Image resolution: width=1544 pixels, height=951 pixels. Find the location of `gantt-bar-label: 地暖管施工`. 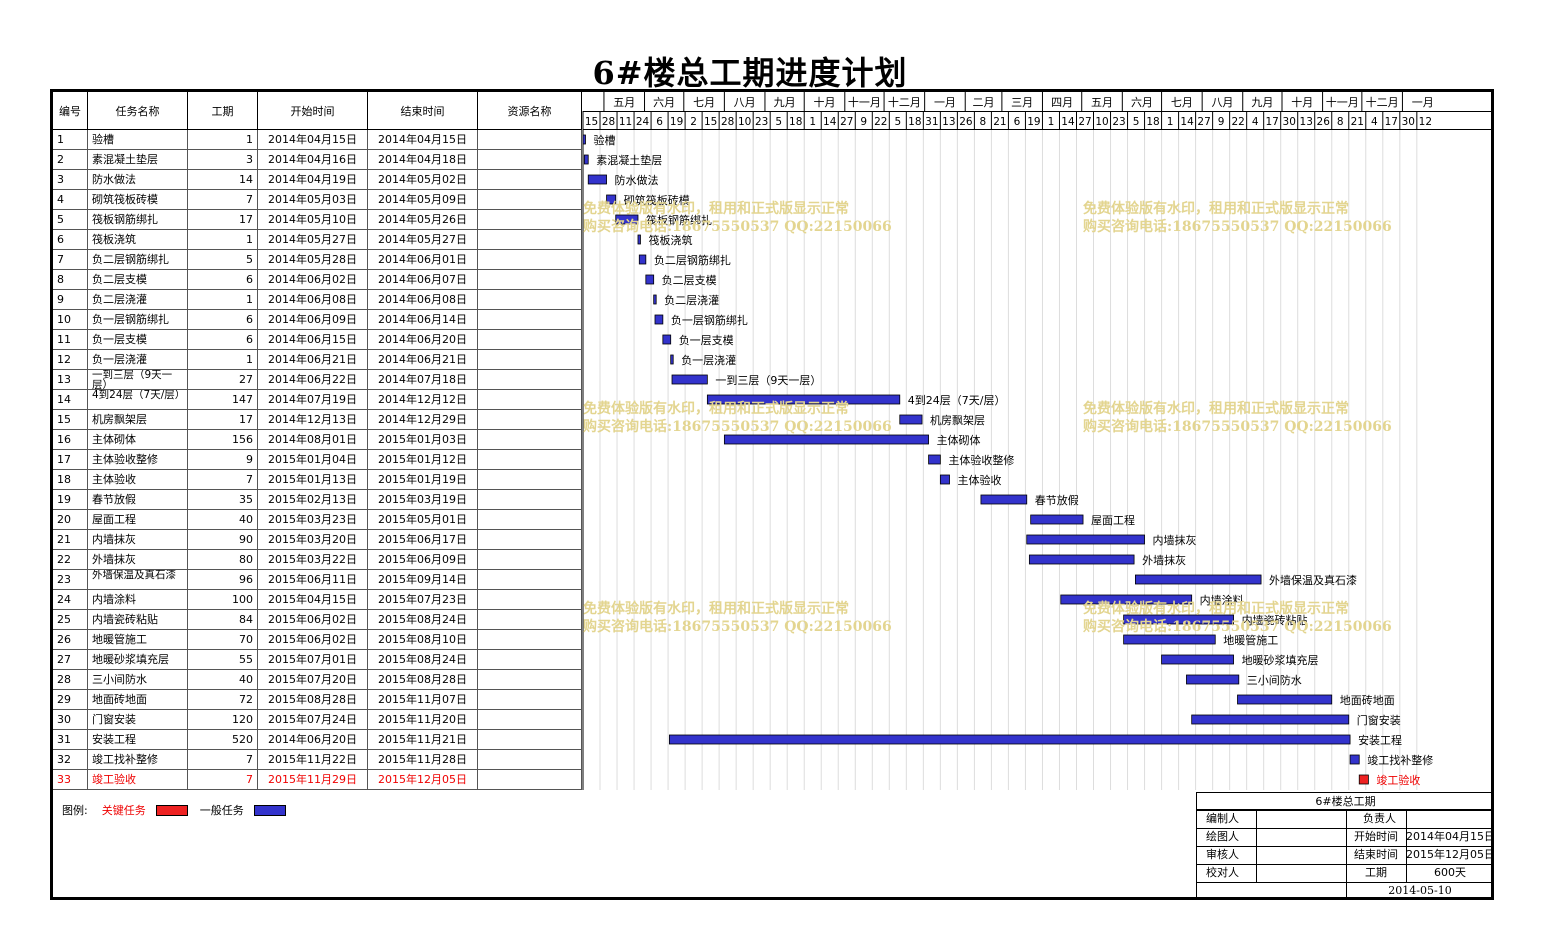

gantt-bar-label: 地暖管施工 is located at coordinates (1250, 640).